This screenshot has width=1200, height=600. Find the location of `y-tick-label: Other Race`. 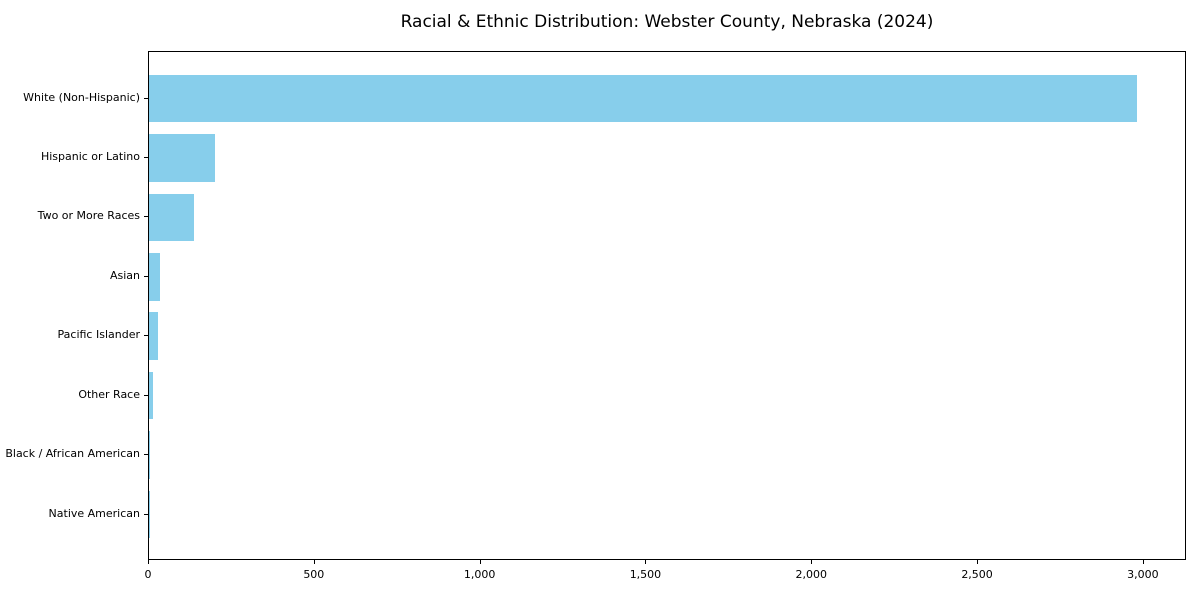

y-tick-label: Other Race is located at coordinates (109, 394).